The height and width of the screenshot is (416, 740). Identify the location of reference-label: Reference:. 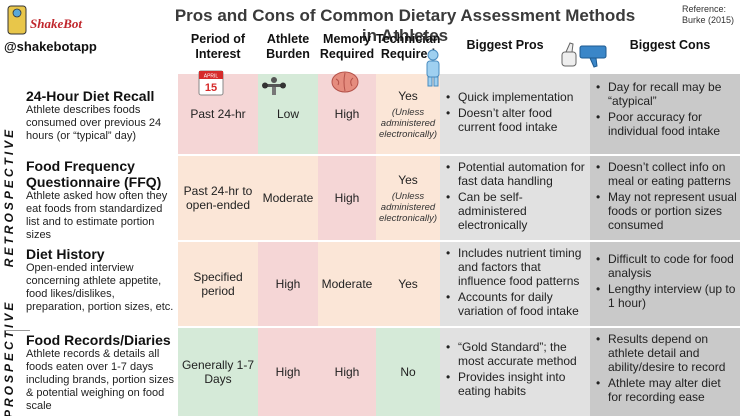
(703, 9).